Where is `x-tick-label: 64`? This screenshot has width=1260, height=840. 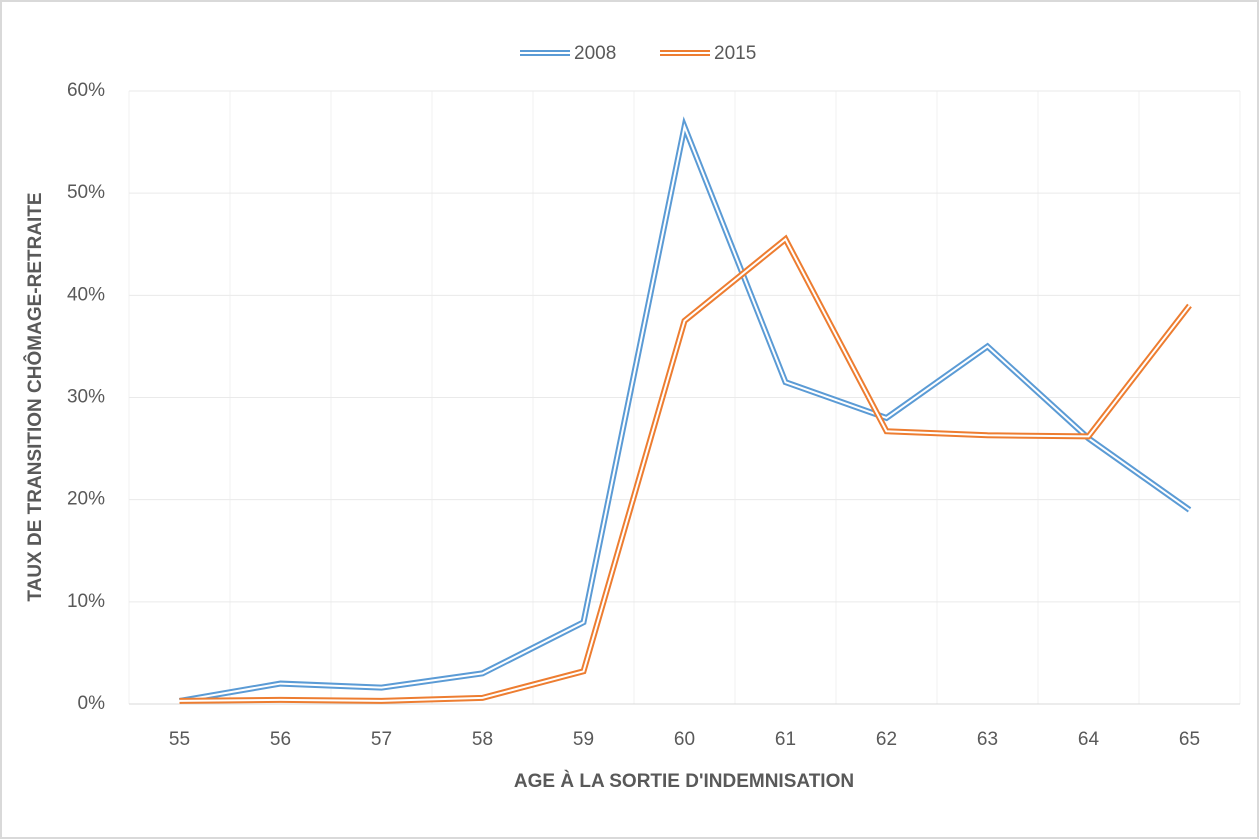
x-tick-label: 64 is located at coordinates (1089, 739).